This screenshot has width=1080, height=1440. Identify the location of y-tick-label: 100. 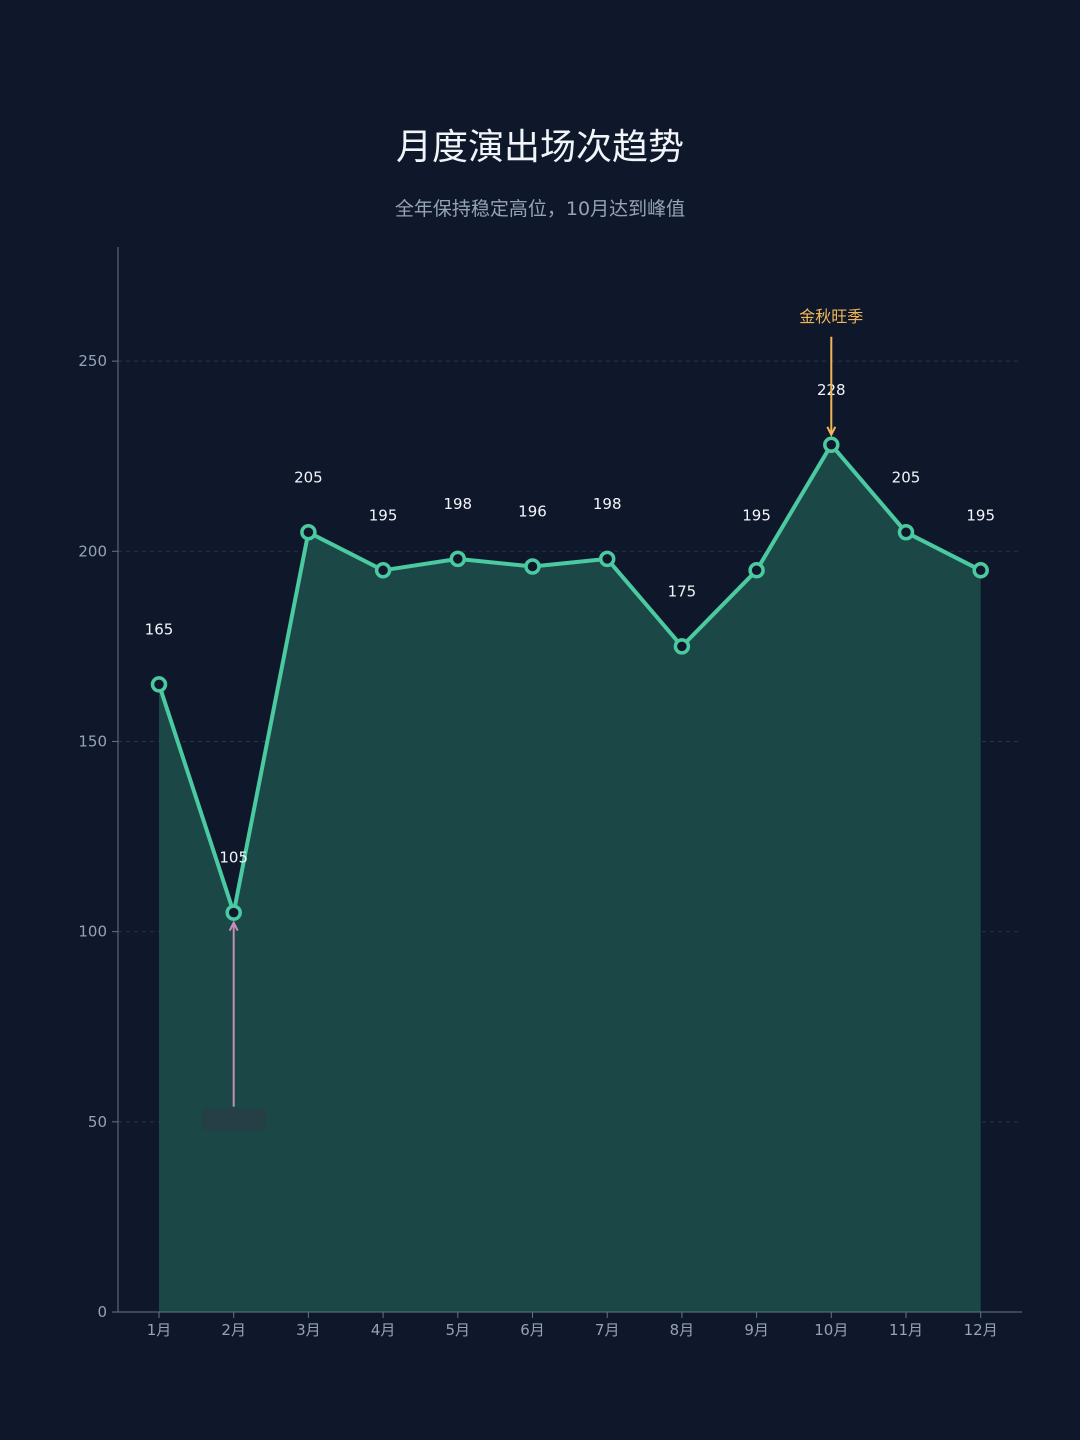
(92, 932).